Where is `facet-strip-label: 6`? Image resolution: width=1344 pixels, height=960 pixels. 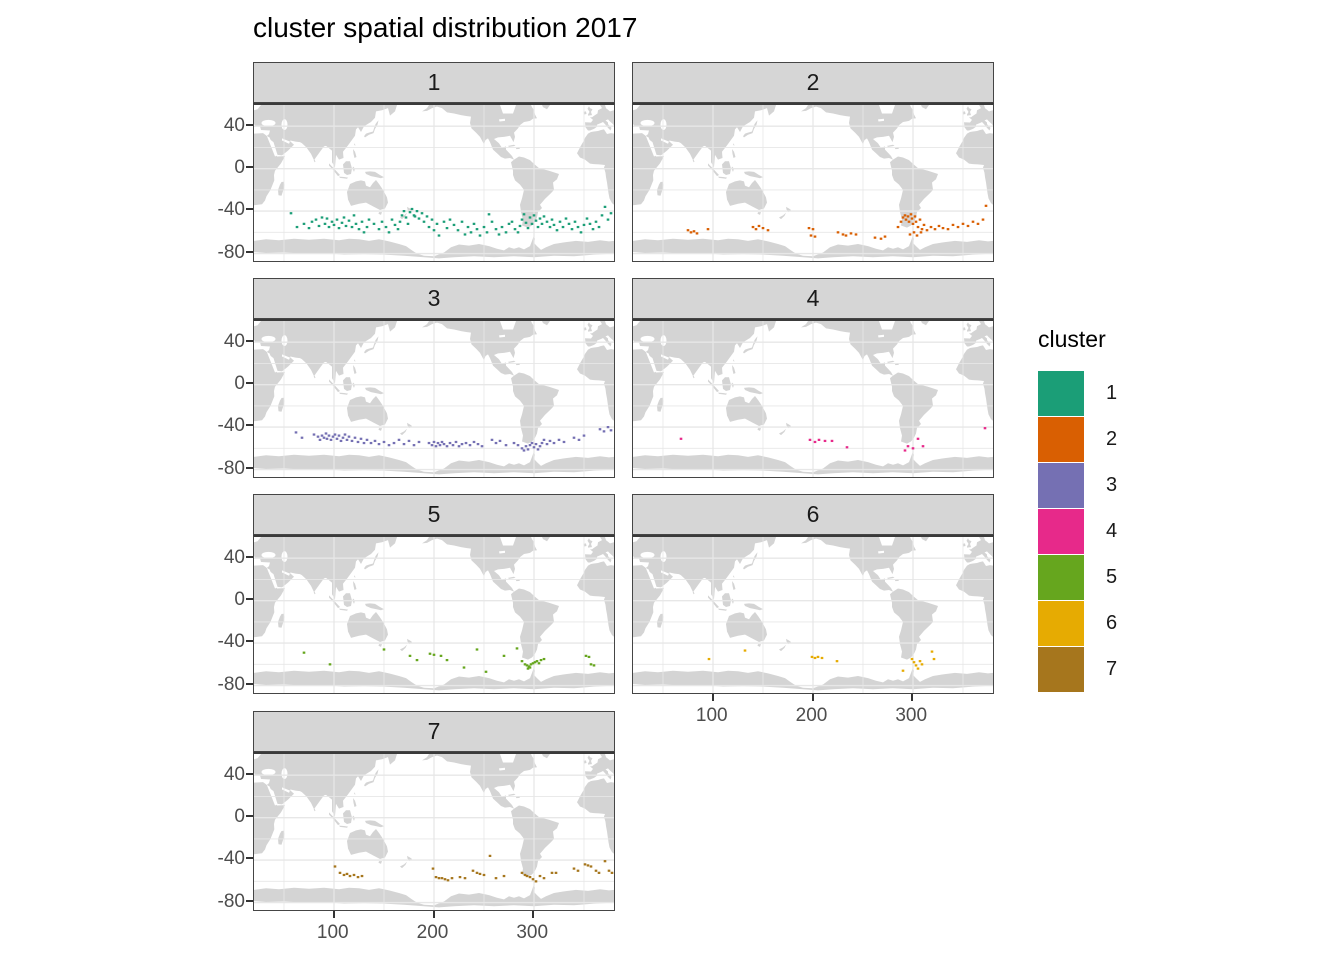
facet-strip-label: 6 is located at coordinates (813, 514).